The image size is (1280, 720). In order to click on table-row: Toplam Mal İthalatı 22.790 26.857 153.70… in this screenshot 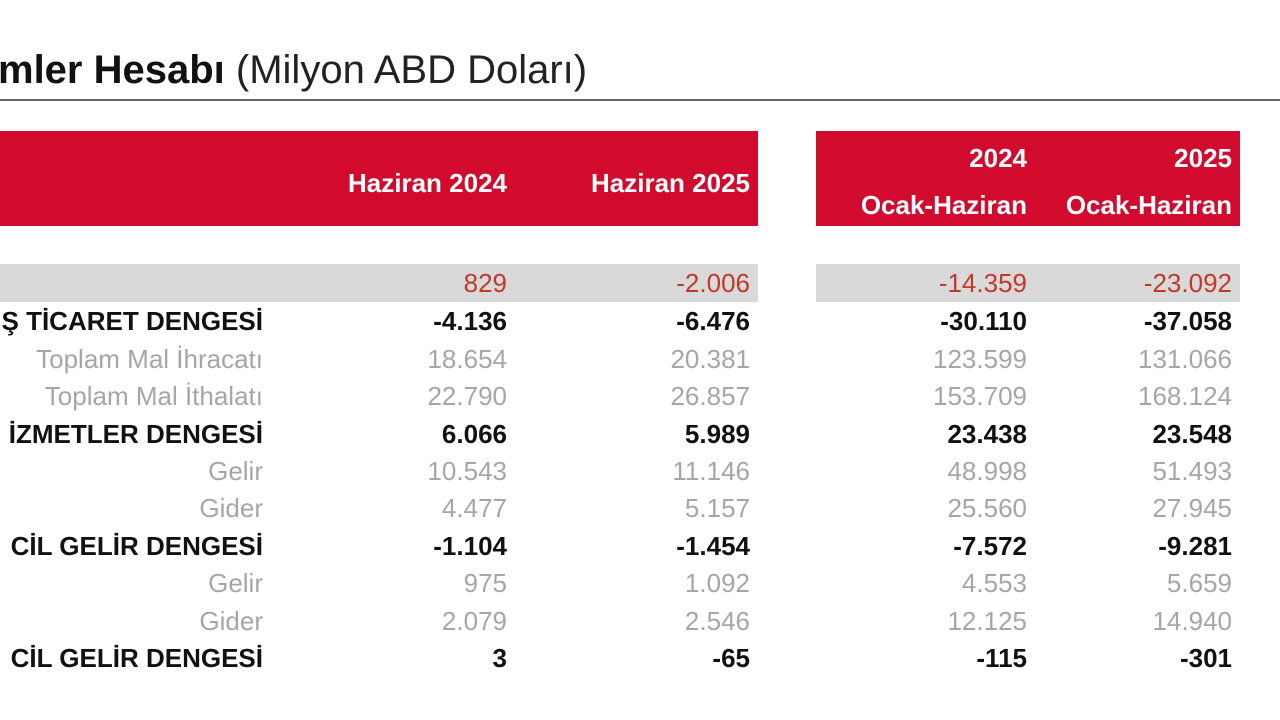, I will do `click(640, 396)`.